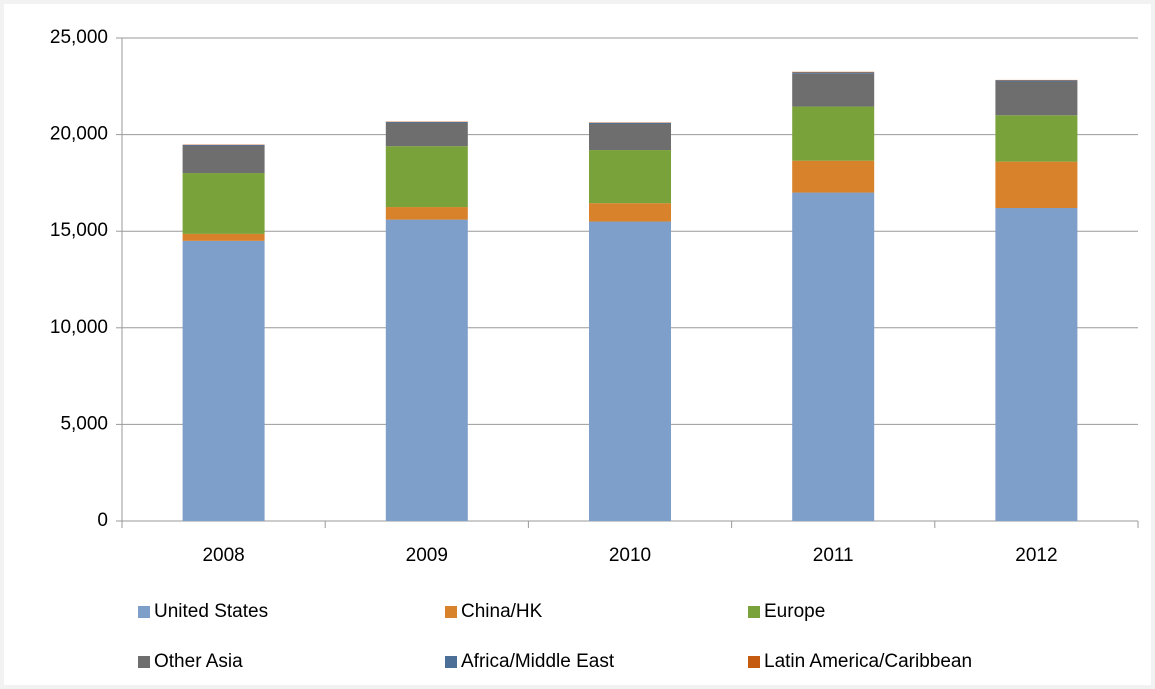 The image size is (1155, 689). What do you see at coordinates (502, 611) in the screenshot?
I see `legend-label: China/HK` at bounding box center [502, 611].